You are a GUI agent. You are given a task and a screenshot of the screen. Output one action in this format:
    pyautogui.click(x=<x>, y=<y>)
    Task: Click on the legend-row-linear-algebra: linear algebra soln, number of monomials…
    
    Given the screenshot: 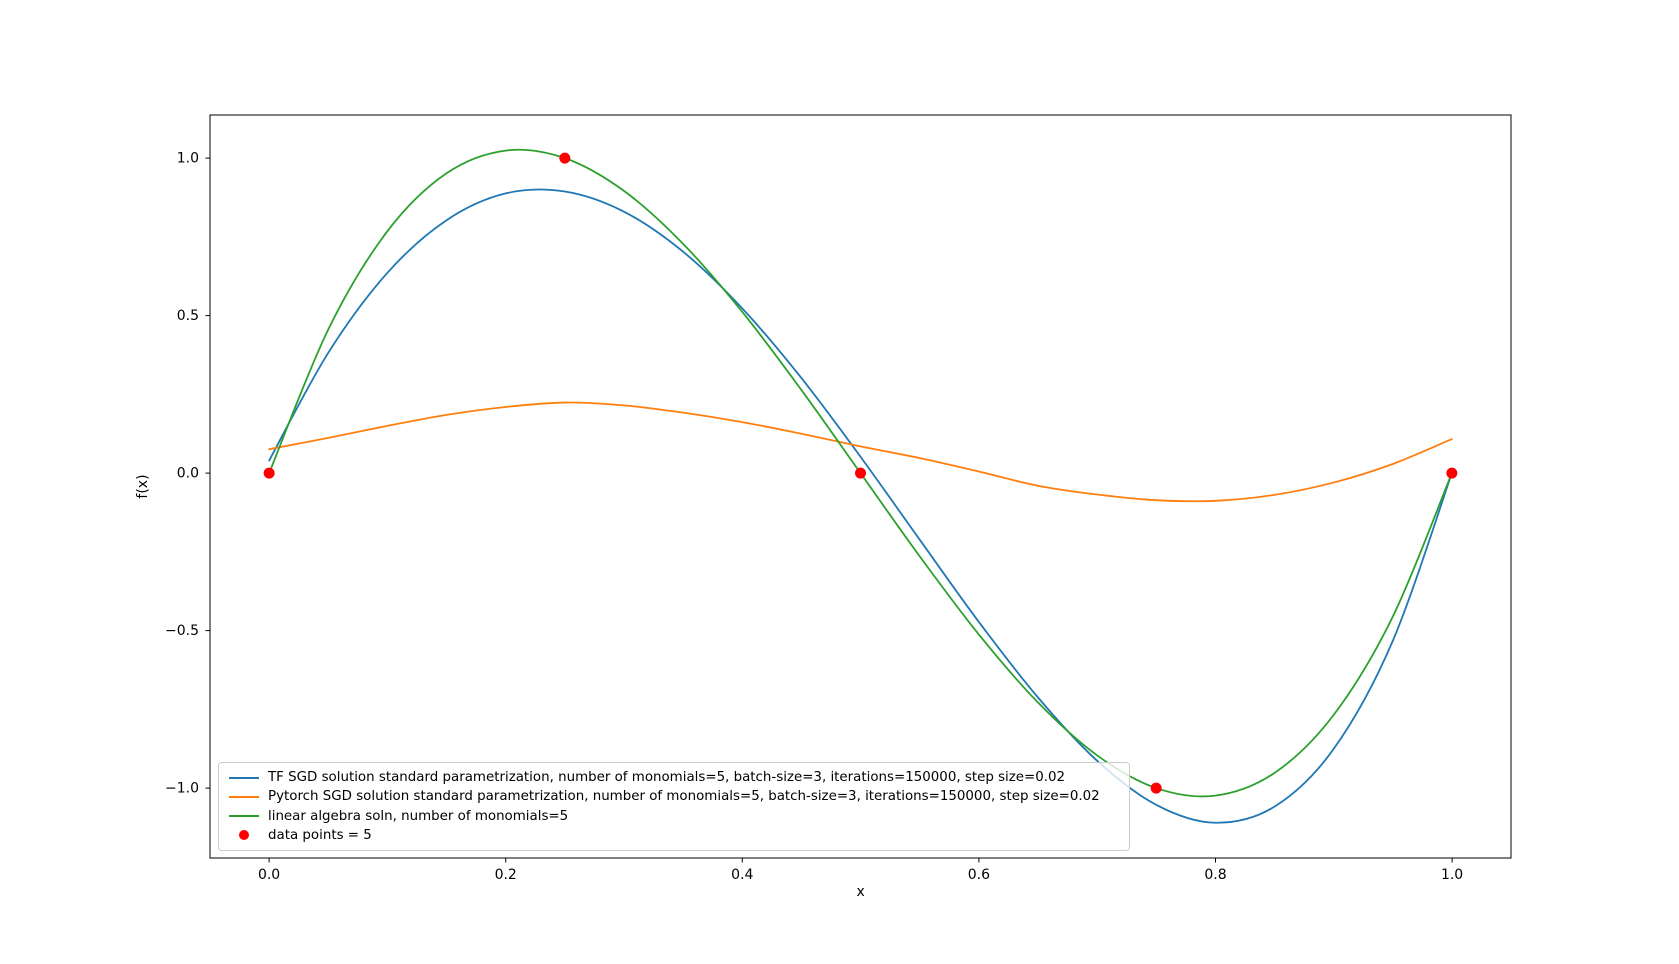 What is the action you would take?
    pyautogui.click(x=674, y=816)
    